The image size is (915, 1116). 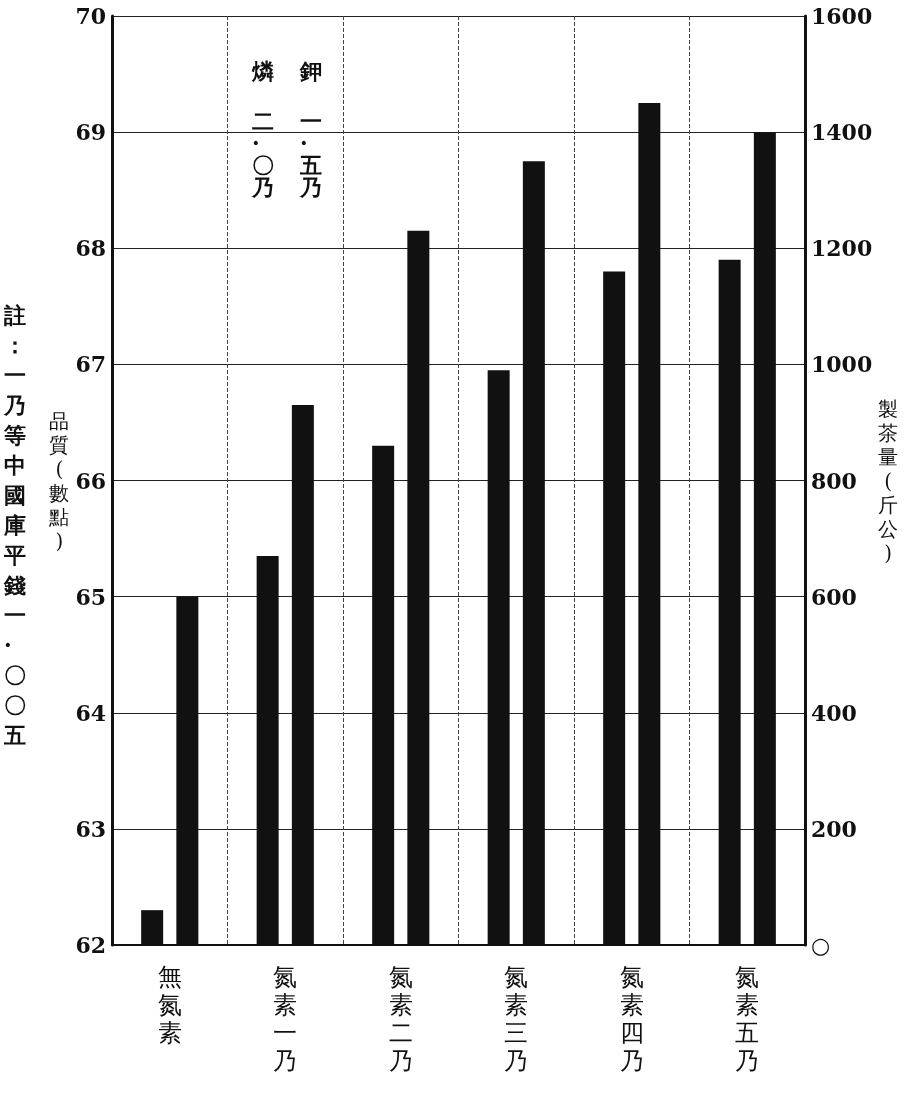 I want to click on x-tick-label: 無氮素, so click(x=169, y=1005).